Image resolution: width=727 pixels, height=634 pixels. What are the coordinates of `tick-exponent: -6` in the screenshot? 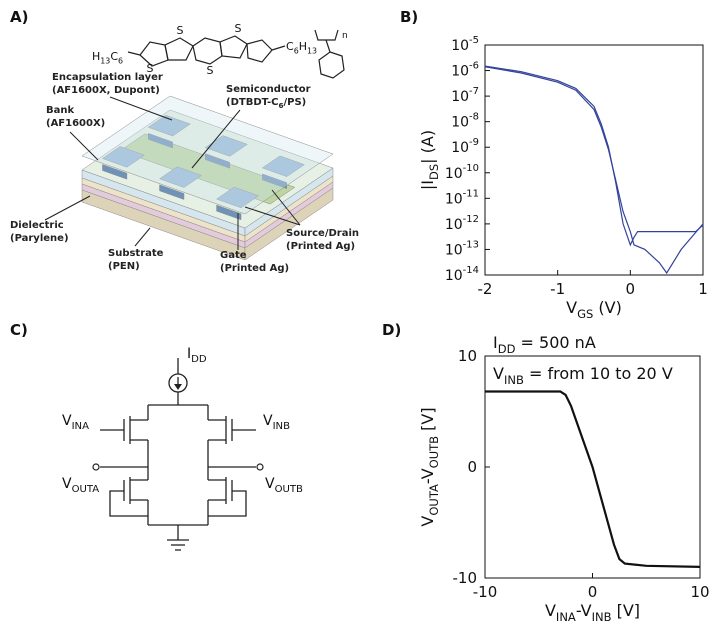 It's located at (474, 66).